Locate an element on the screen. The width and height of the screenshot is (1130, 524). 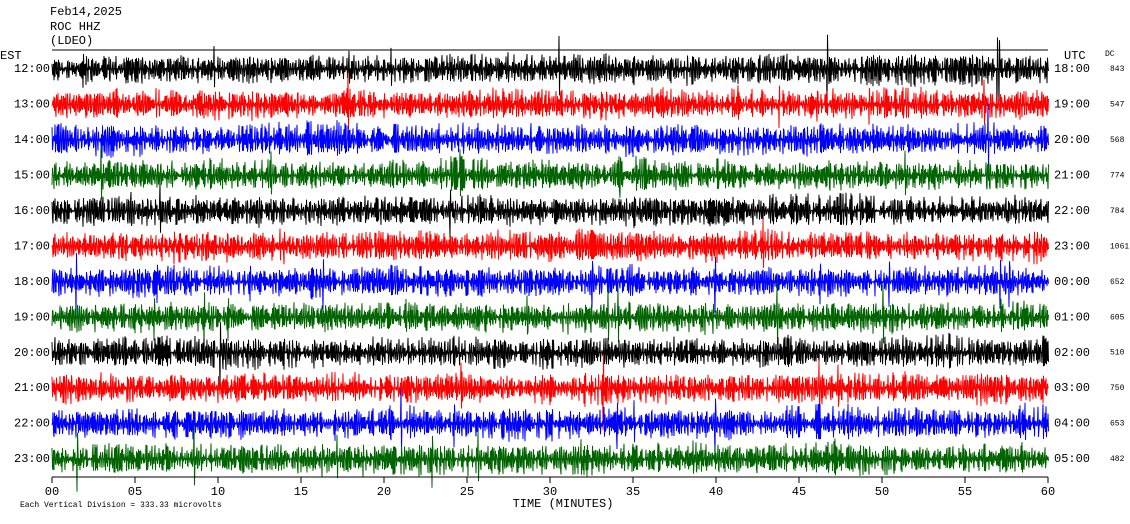
dc-value: 653 is located at coordinates (1117, 424).